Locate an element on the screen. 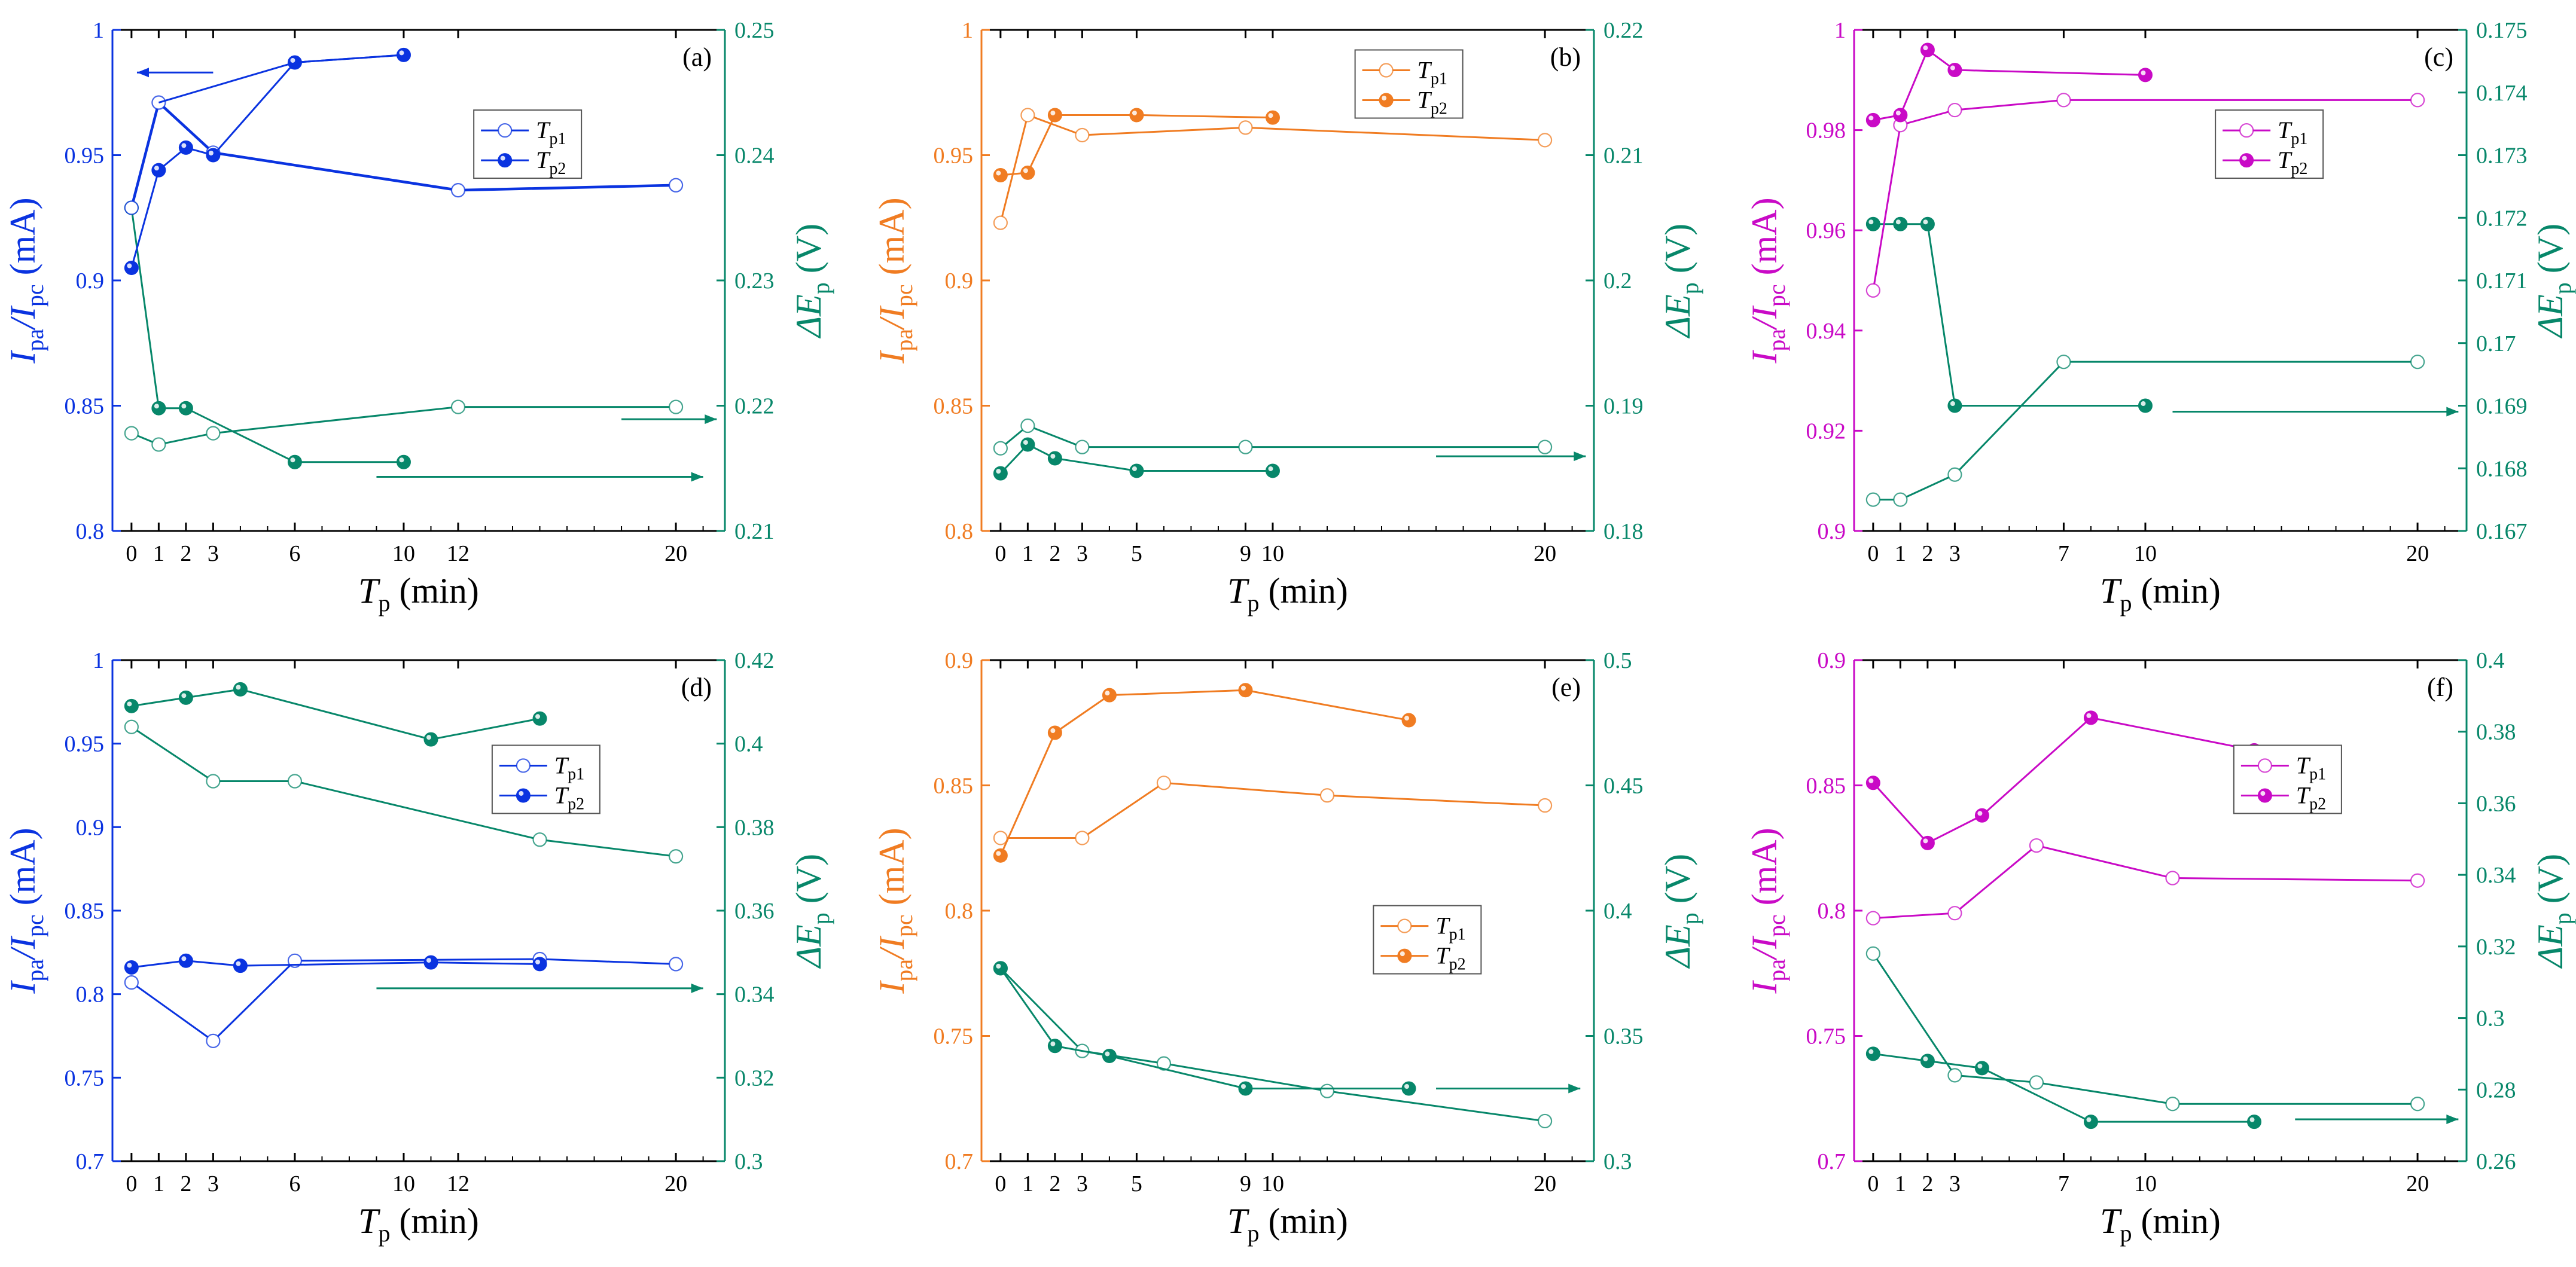  y-left-tick-label: 0.7 is located at coordinates (960, 1161).